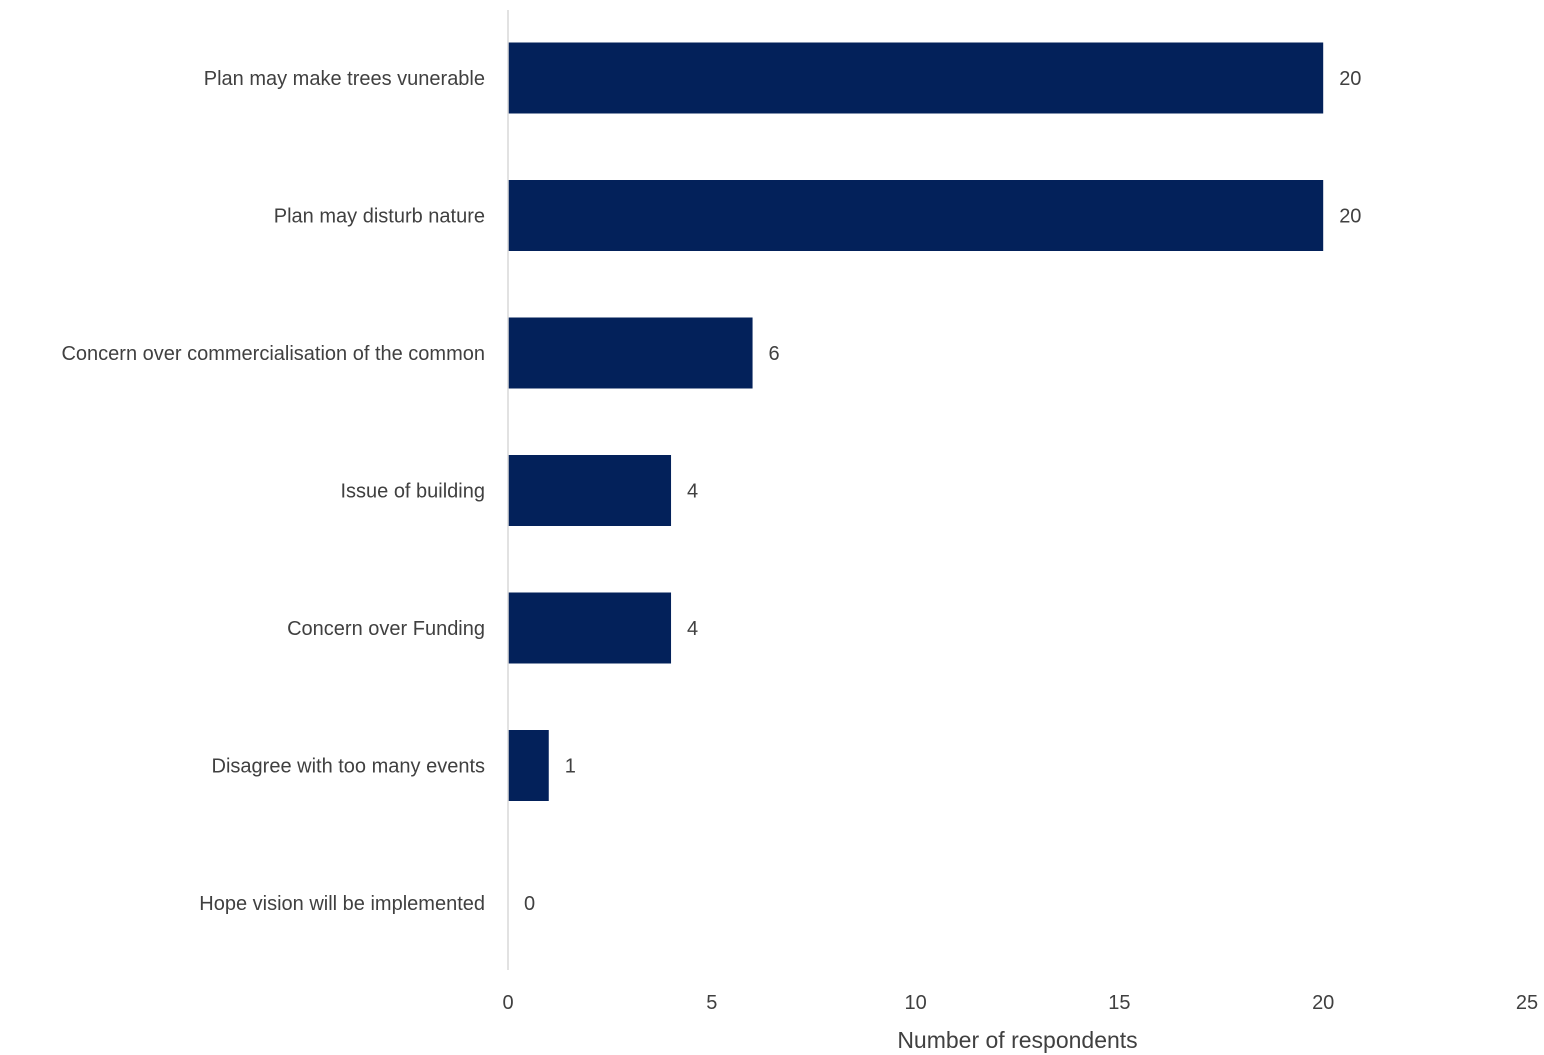  What do you see at coordinates (342, 904) in the screenshot?
I see `category-label: Hope vision will be implemented` at bounding box center [342, 904].